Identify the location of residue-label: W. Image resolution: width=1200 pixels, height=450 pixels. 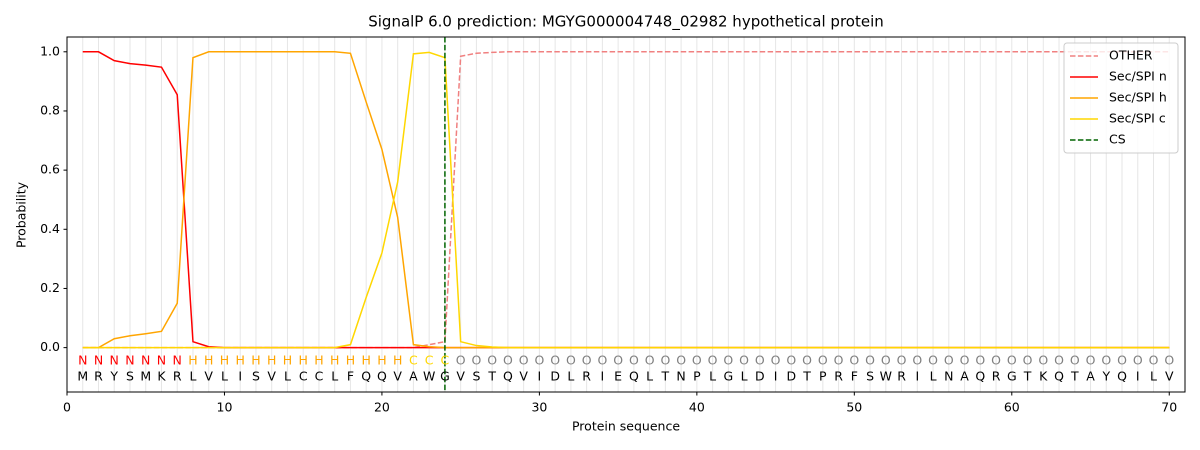
(886, 376).